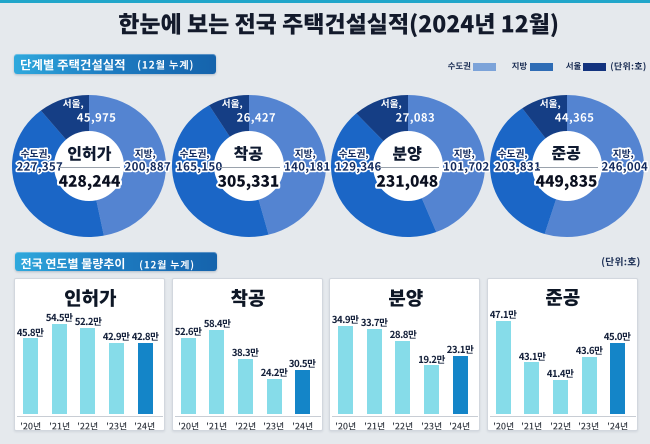  Describe the element at coordinates (145, 154) in the screenshot. I see `donut-permits-prov-region: 지방,` at that location.